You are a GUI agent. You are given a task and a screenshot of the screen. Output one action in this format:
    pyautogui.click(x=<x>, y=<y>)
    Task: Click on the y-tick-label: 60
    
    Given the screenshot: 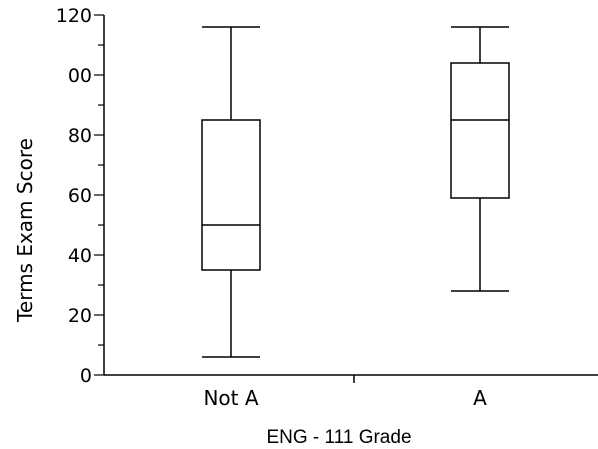 What is the action you would take?
    pyautogui.click(x=80, y=196)
    